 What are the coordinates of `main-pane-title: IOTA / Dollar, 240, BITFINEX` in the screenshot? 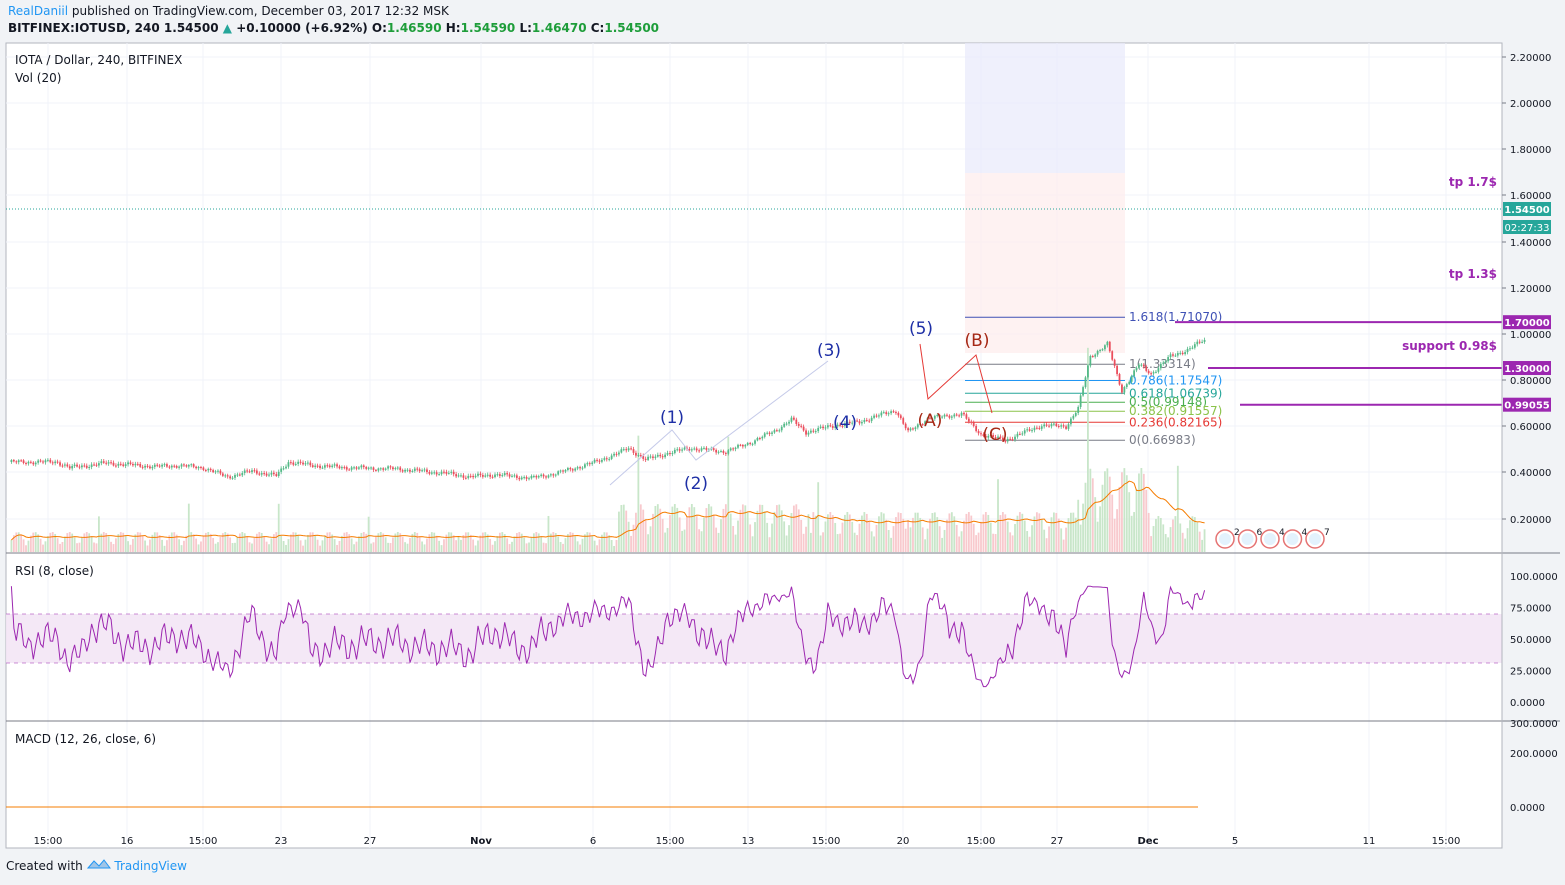 It's located at (98, 60).